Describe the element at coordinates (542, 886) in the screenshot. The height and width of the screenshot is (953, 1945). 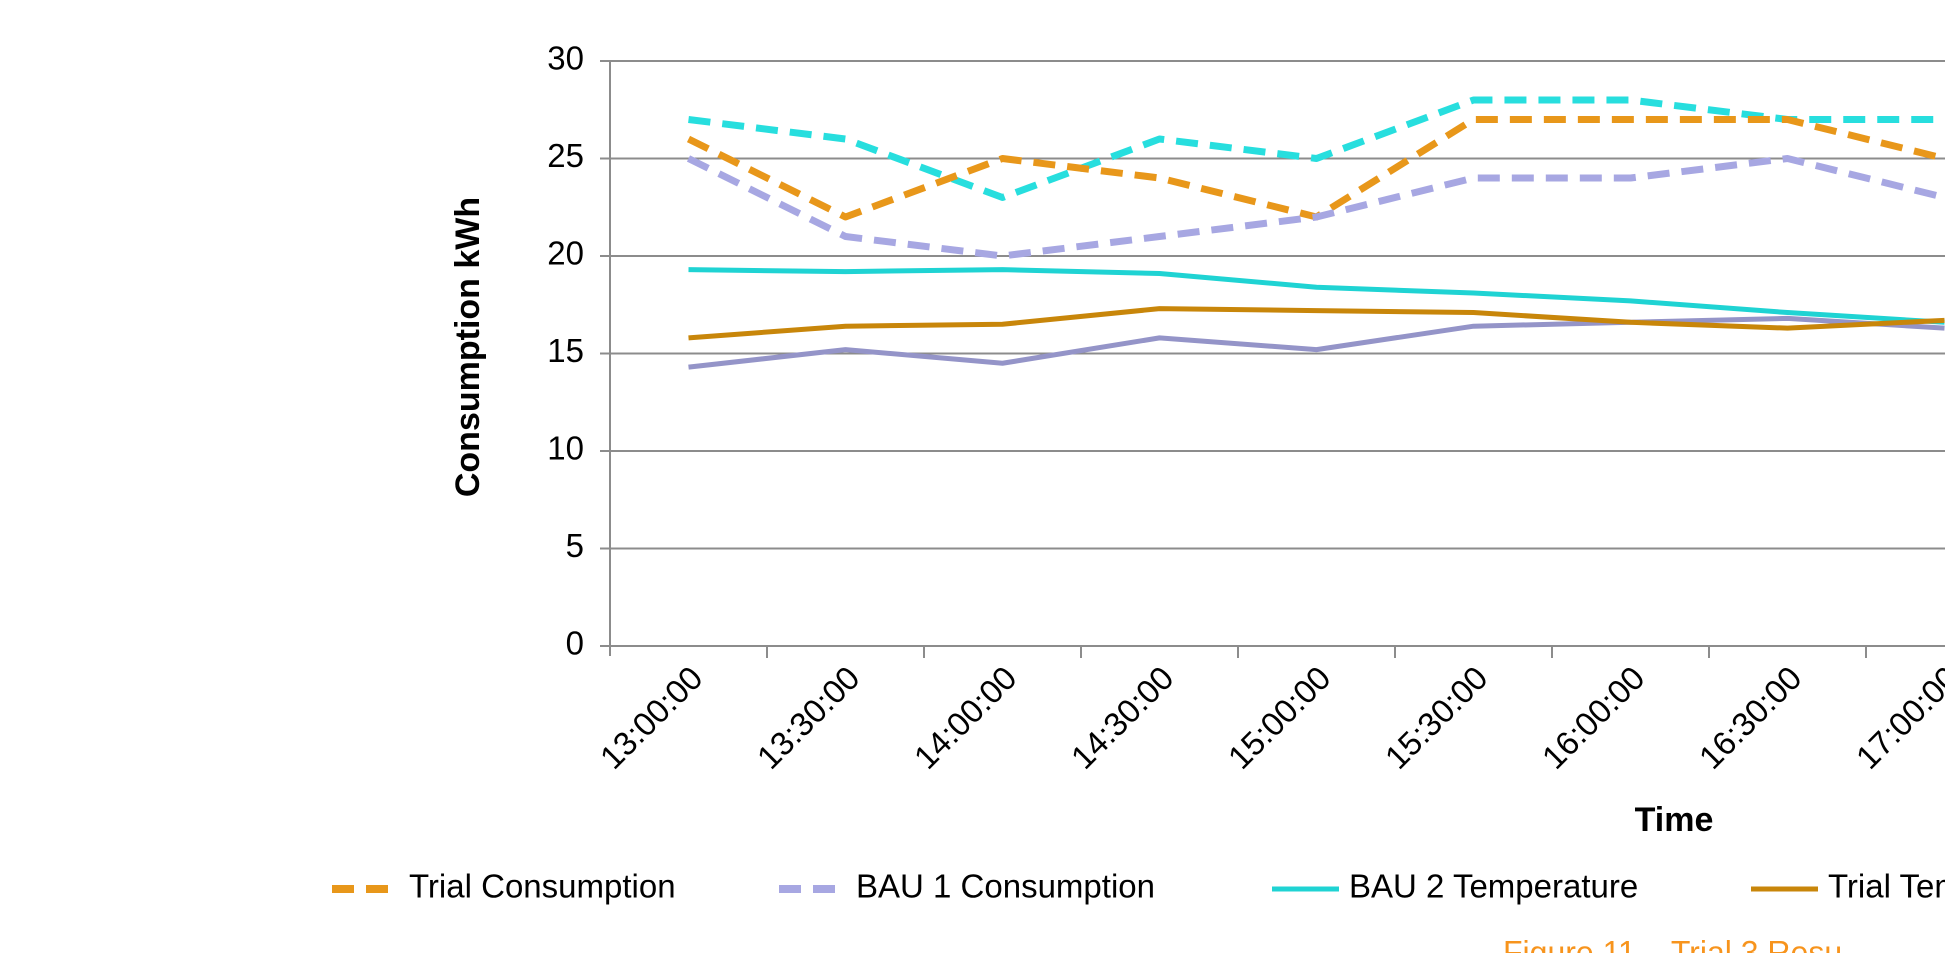
I see `legend-label: Trial Consumption` at that location.